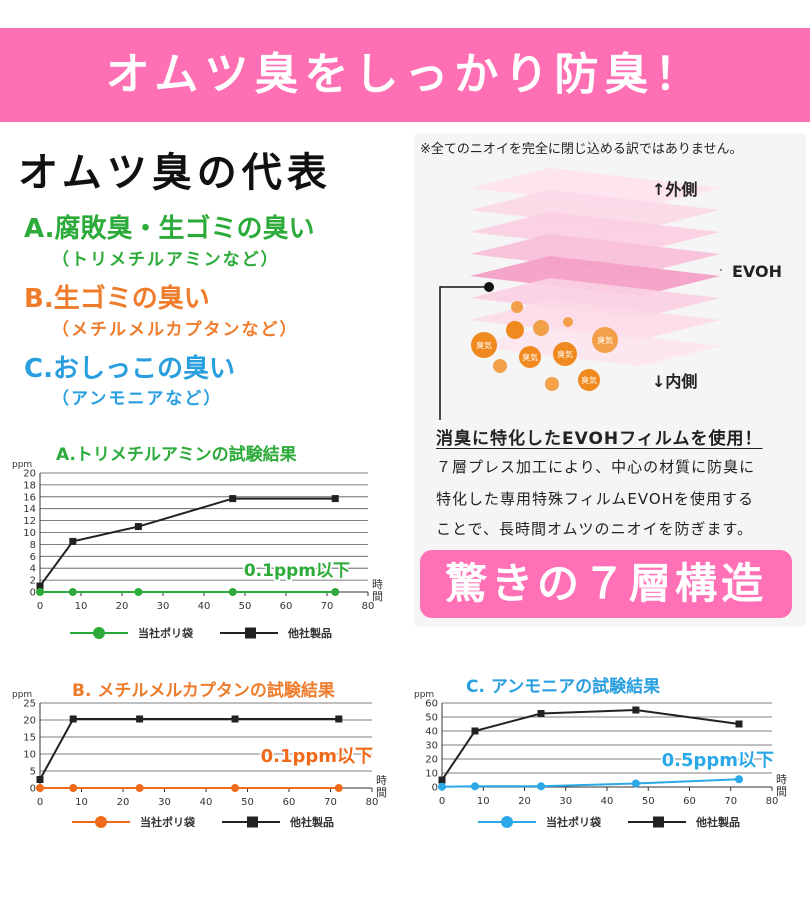 The height and width of the screenshot is (900, 810). I want to click on y-tick-label: 6, so click(33, 557).